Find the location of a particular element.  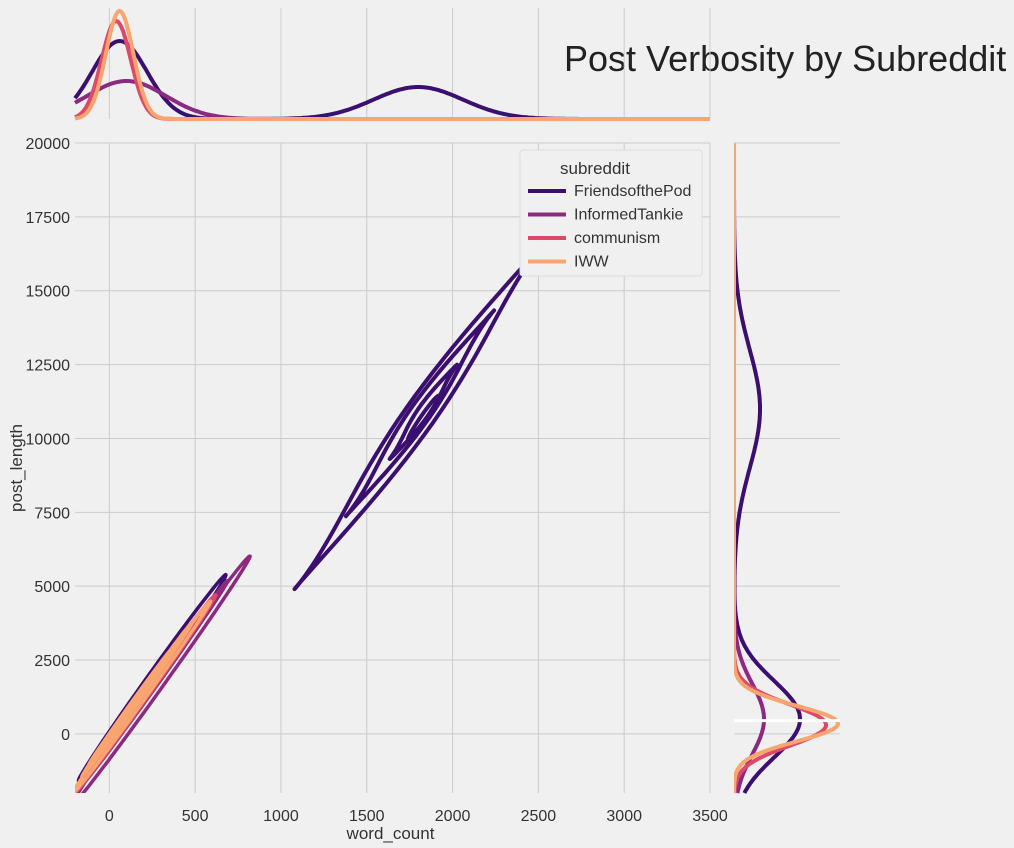

contour-friendsofthepod-core is located at coordinates (423, 417).